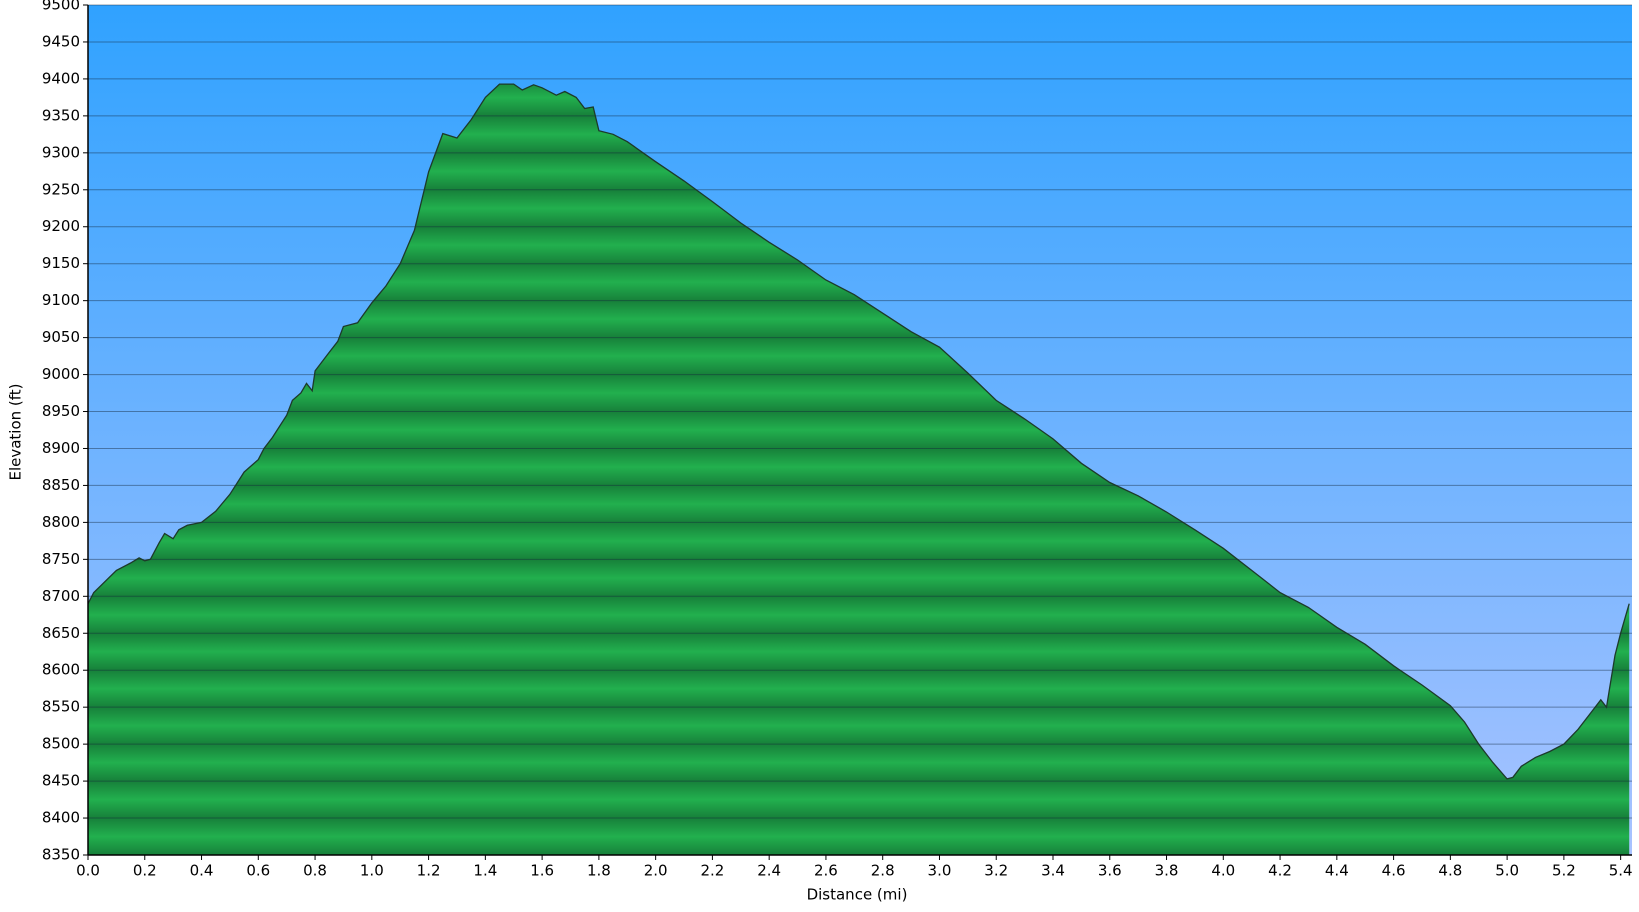 Image resolution: width=1639 pixels, height=912 pixels. I want to click on y-tick-label: 9350, so click(61, 115).